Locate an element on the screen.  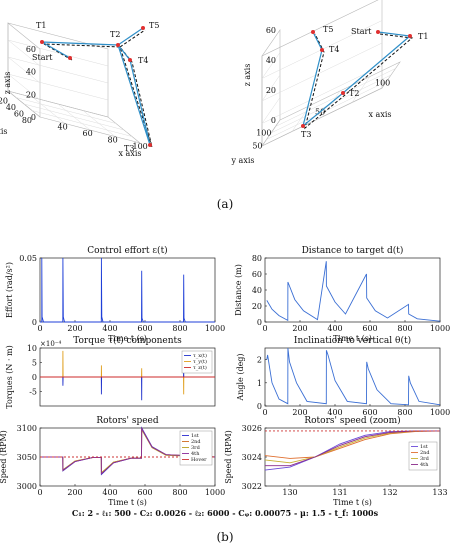
x-axis-label: x axis is located at coordinates (130, 153).